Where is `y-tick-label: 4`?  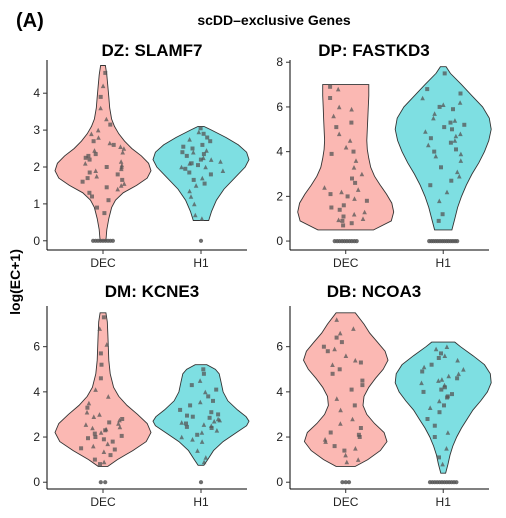 y-tick-label: 4 is located at coordinates (36, 392).